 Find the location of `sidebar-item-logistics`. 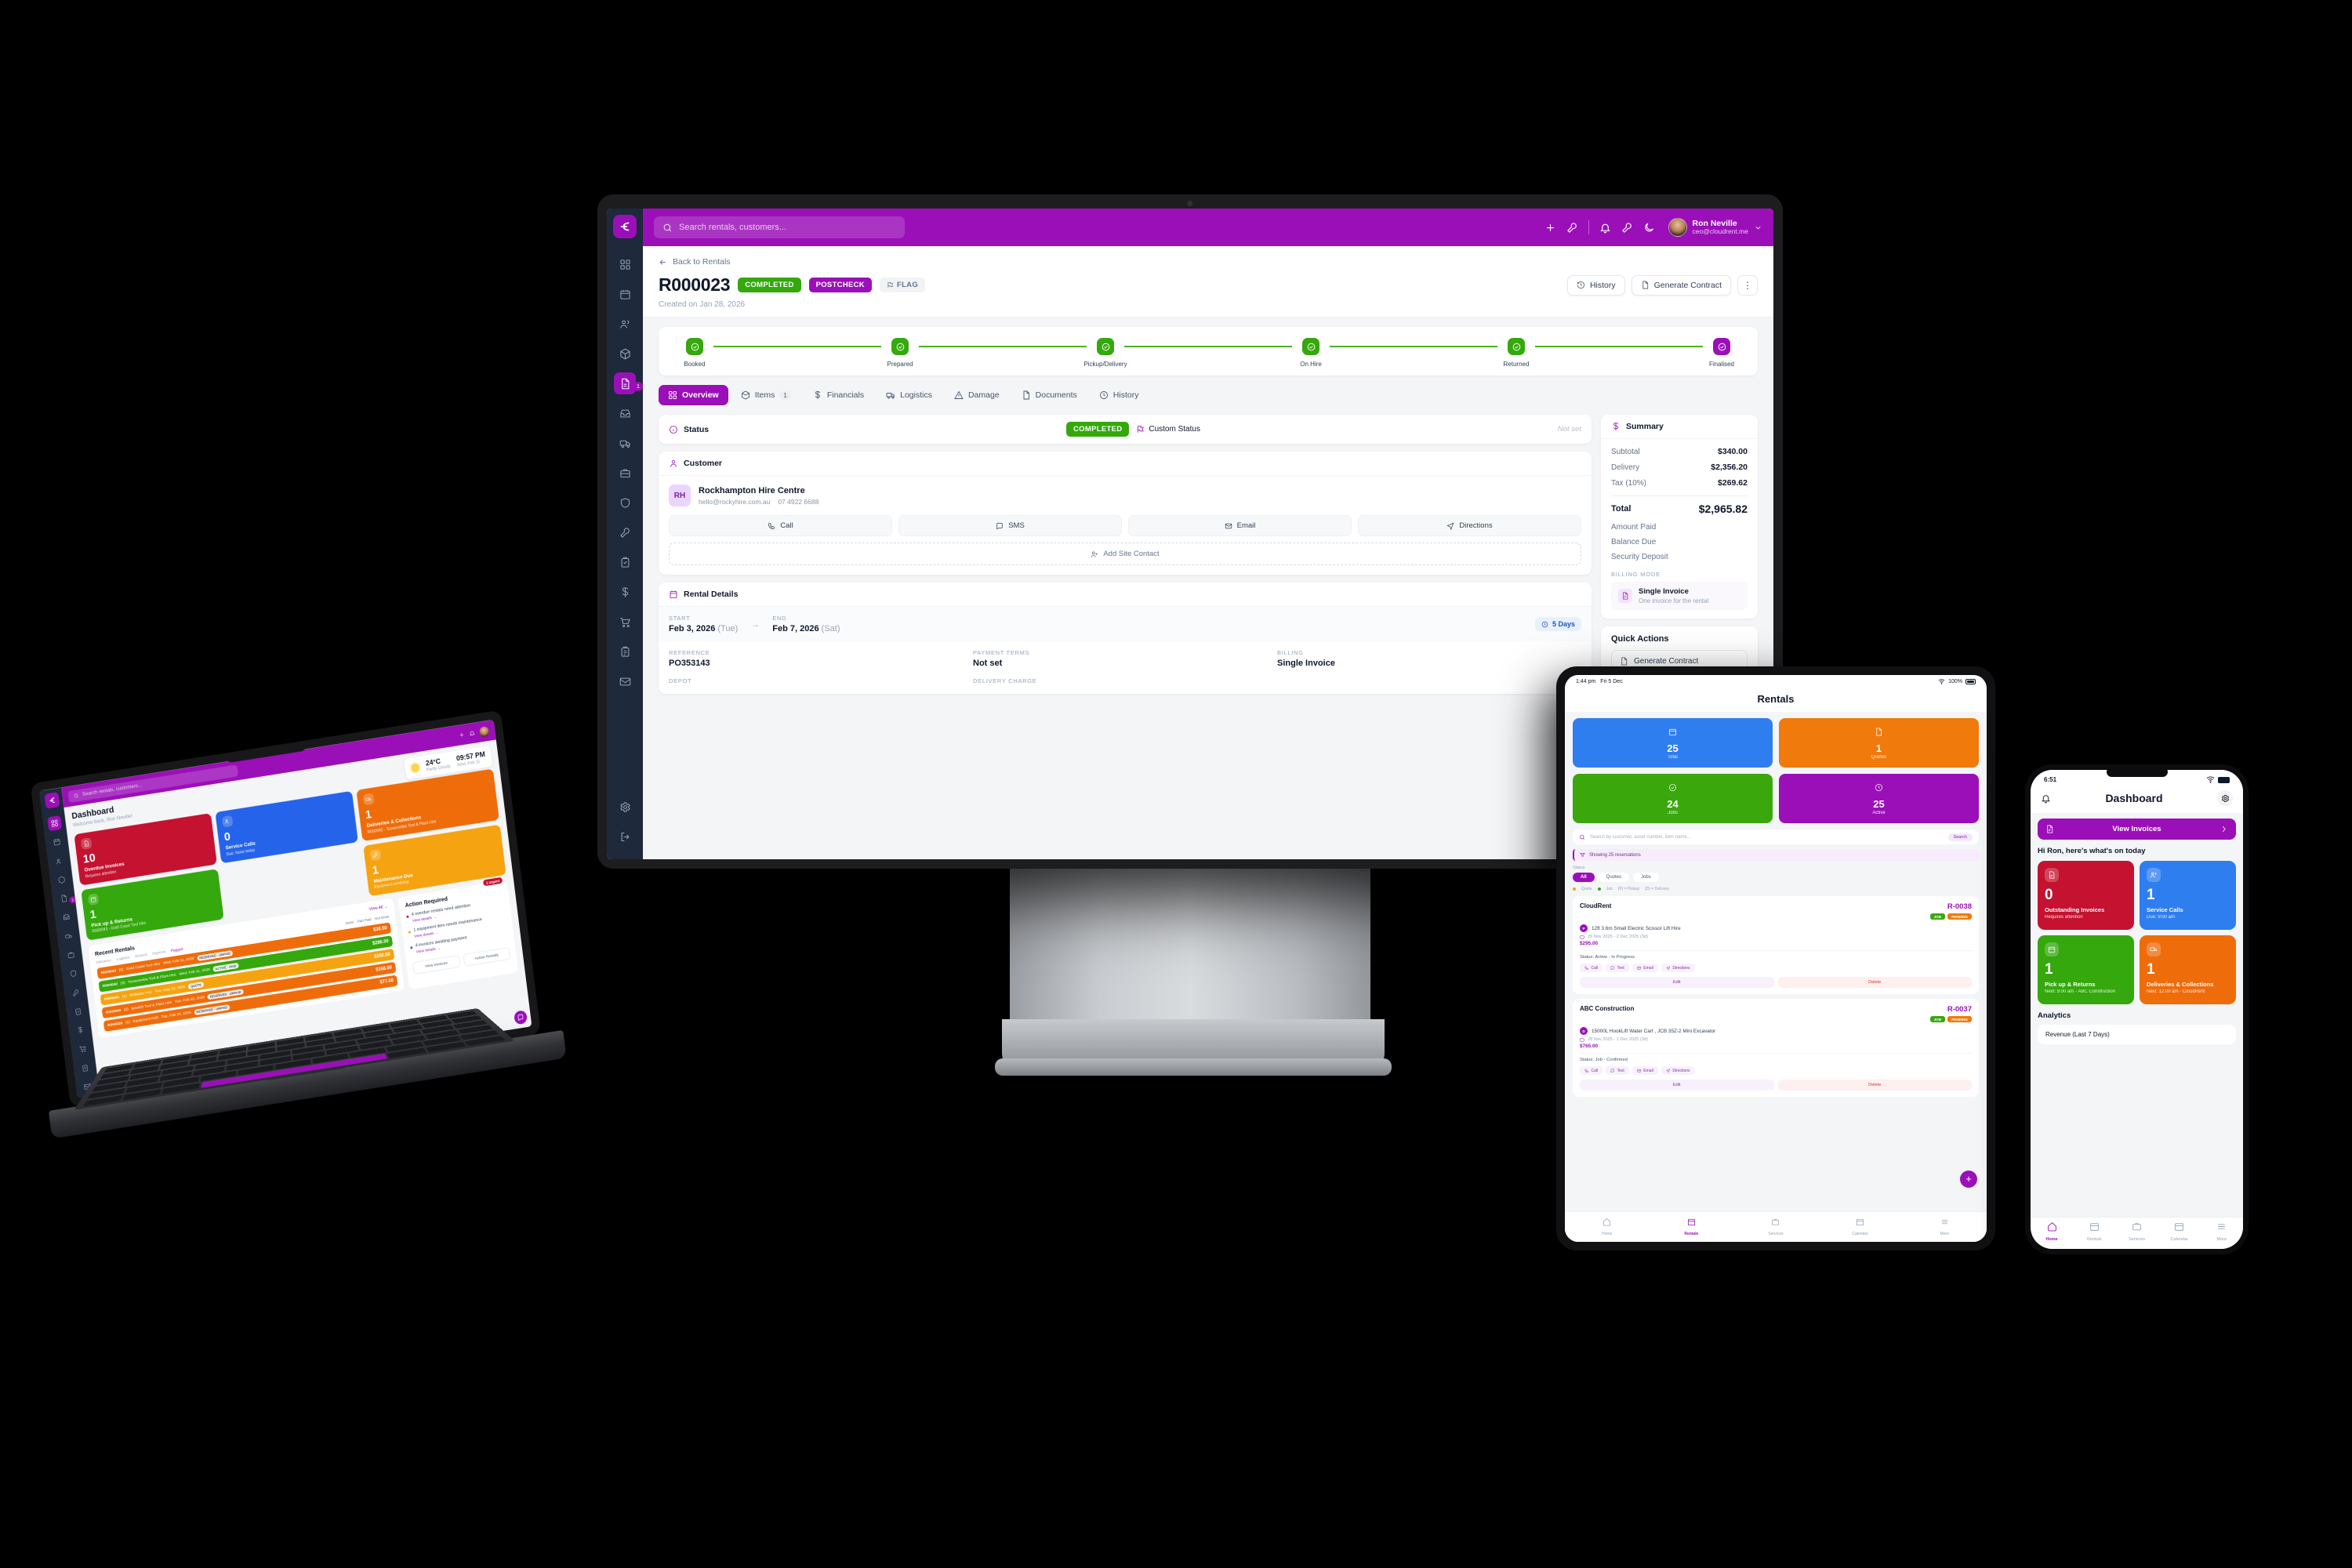

sidebar-item-logistics is located at coordinates (625, 443).